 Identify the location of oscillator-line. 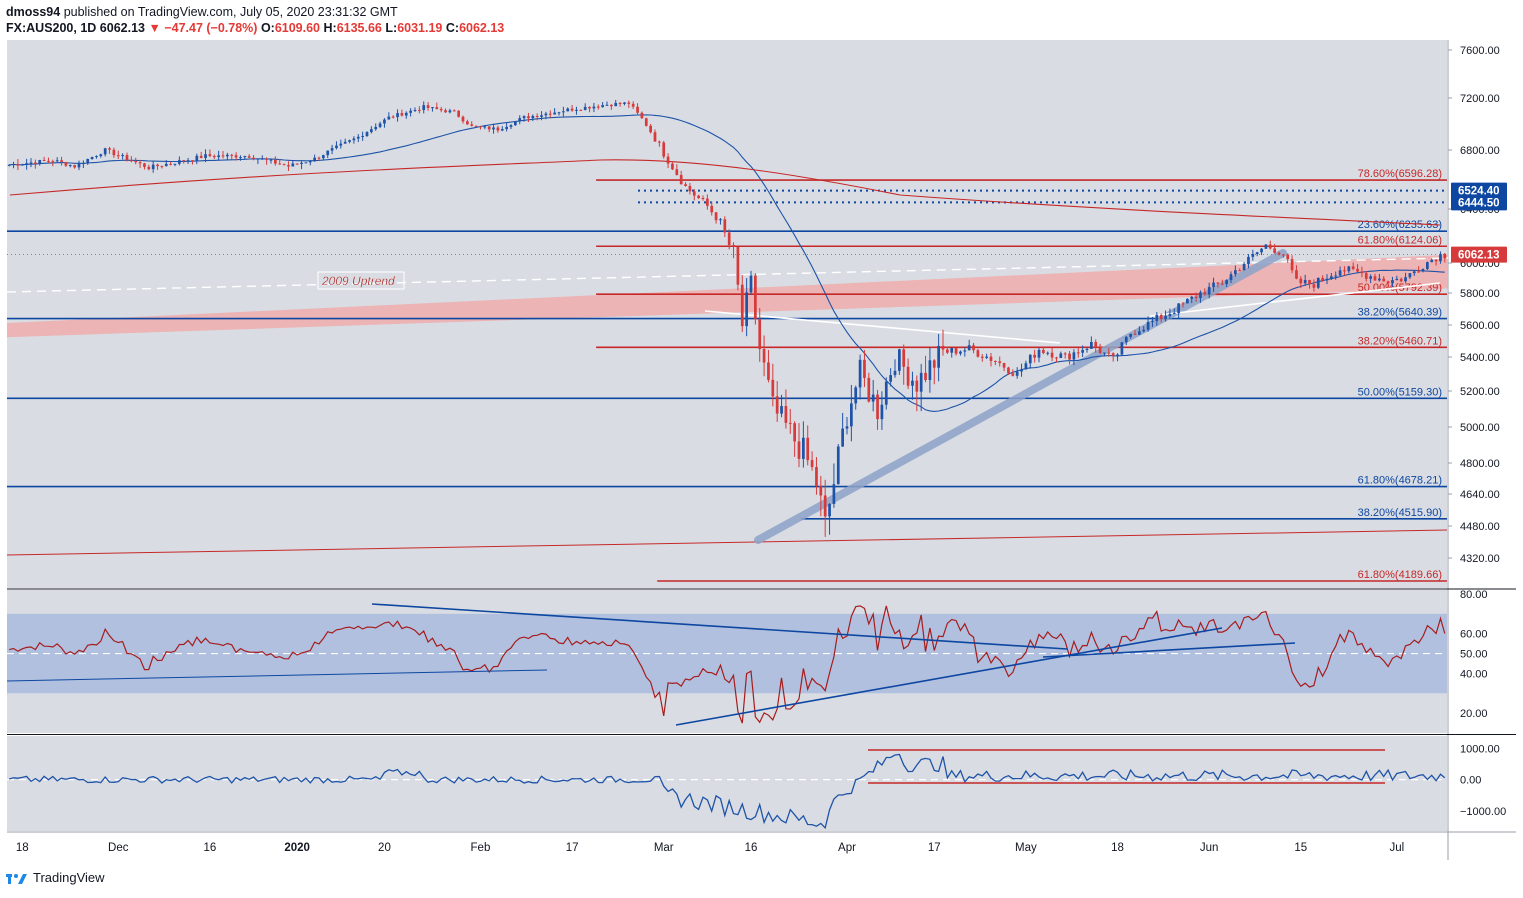
(727, 791).